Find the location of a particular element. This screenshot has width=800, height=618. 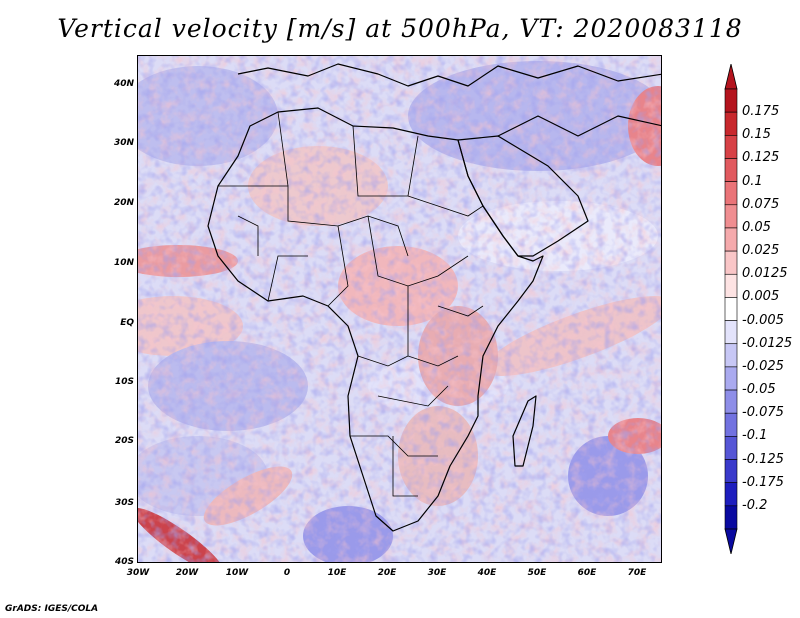

colorbar-tick-label: -0.2 is located at coordinates (755, 505).